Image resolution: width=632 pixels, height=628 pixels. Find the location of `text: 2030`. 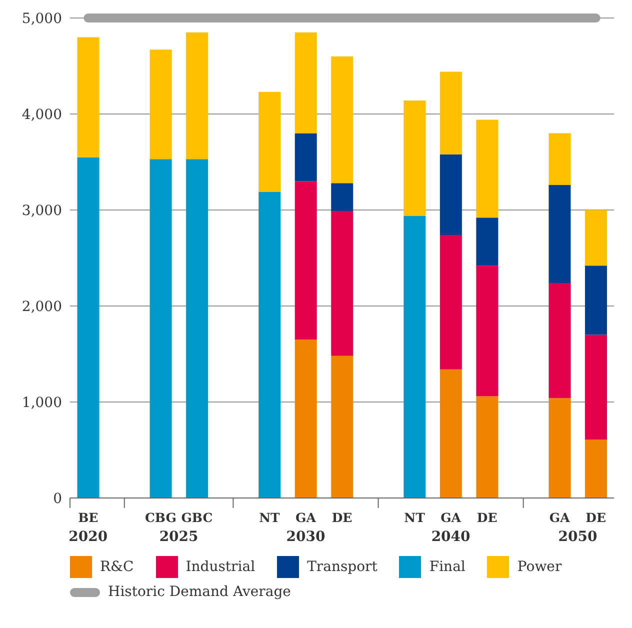

text: 2030 is located at coordinates (306, 537).